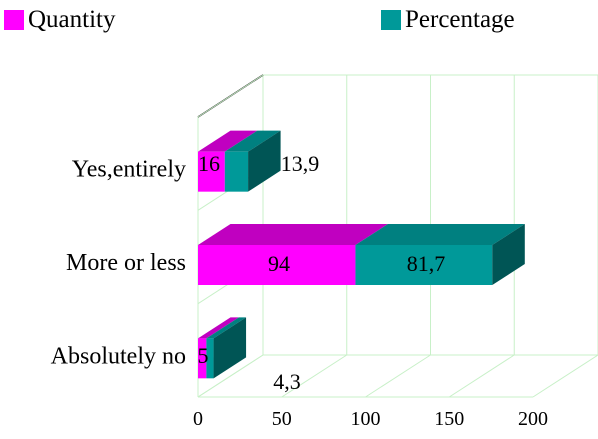  I want to click on x-tick-label: 0, so click(198, 419).